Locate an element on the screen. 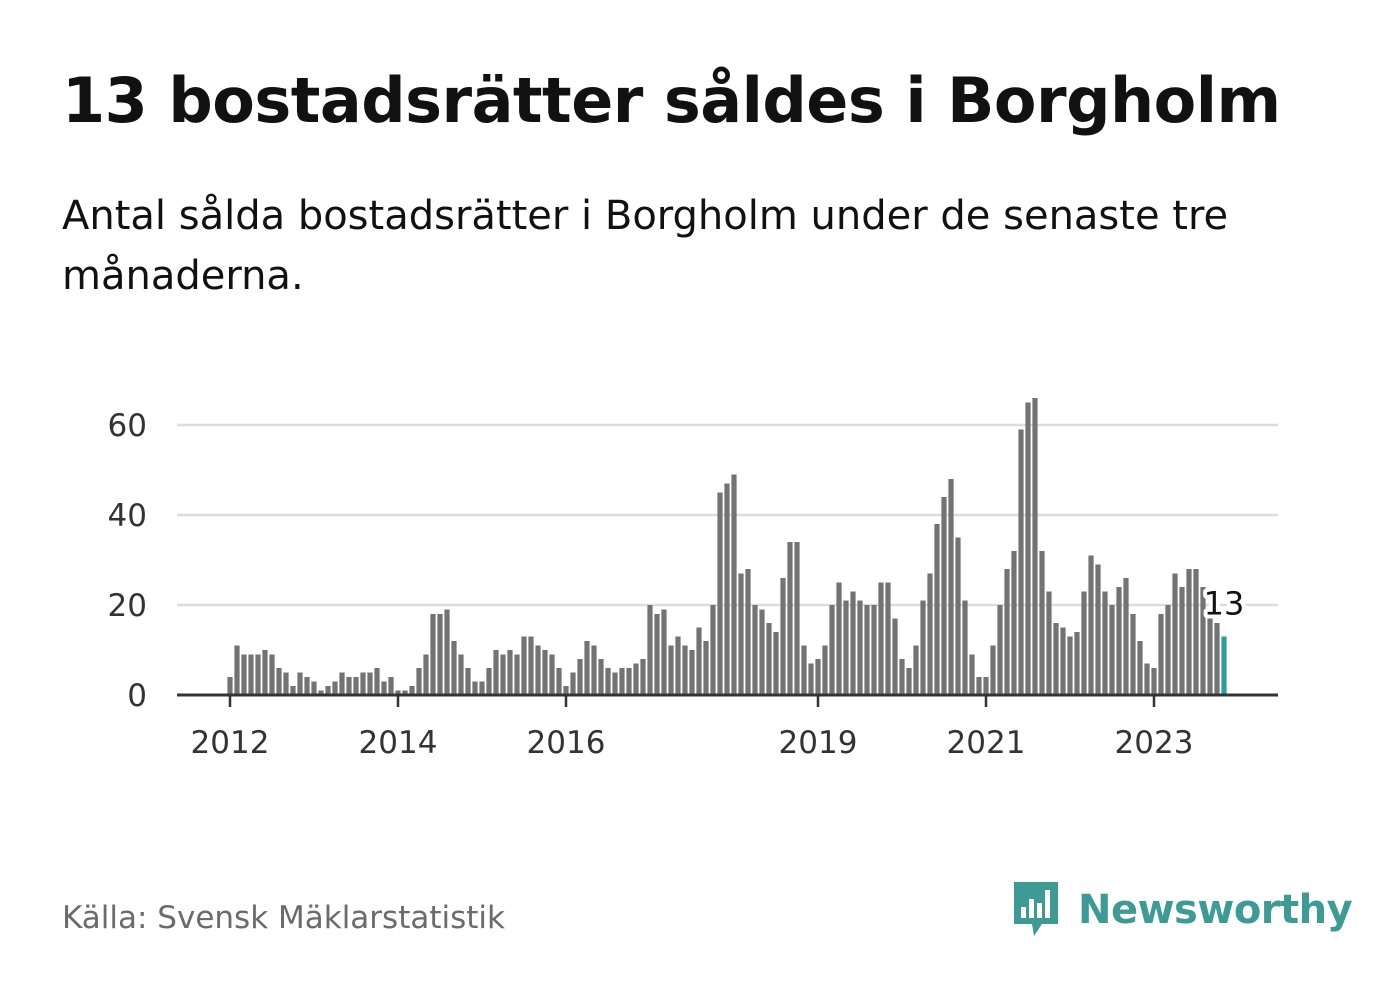 Image resolution: width=1382 pixels, height=999 pixels. newsworthy-logo-icon is located at coordinates (1036, 909).